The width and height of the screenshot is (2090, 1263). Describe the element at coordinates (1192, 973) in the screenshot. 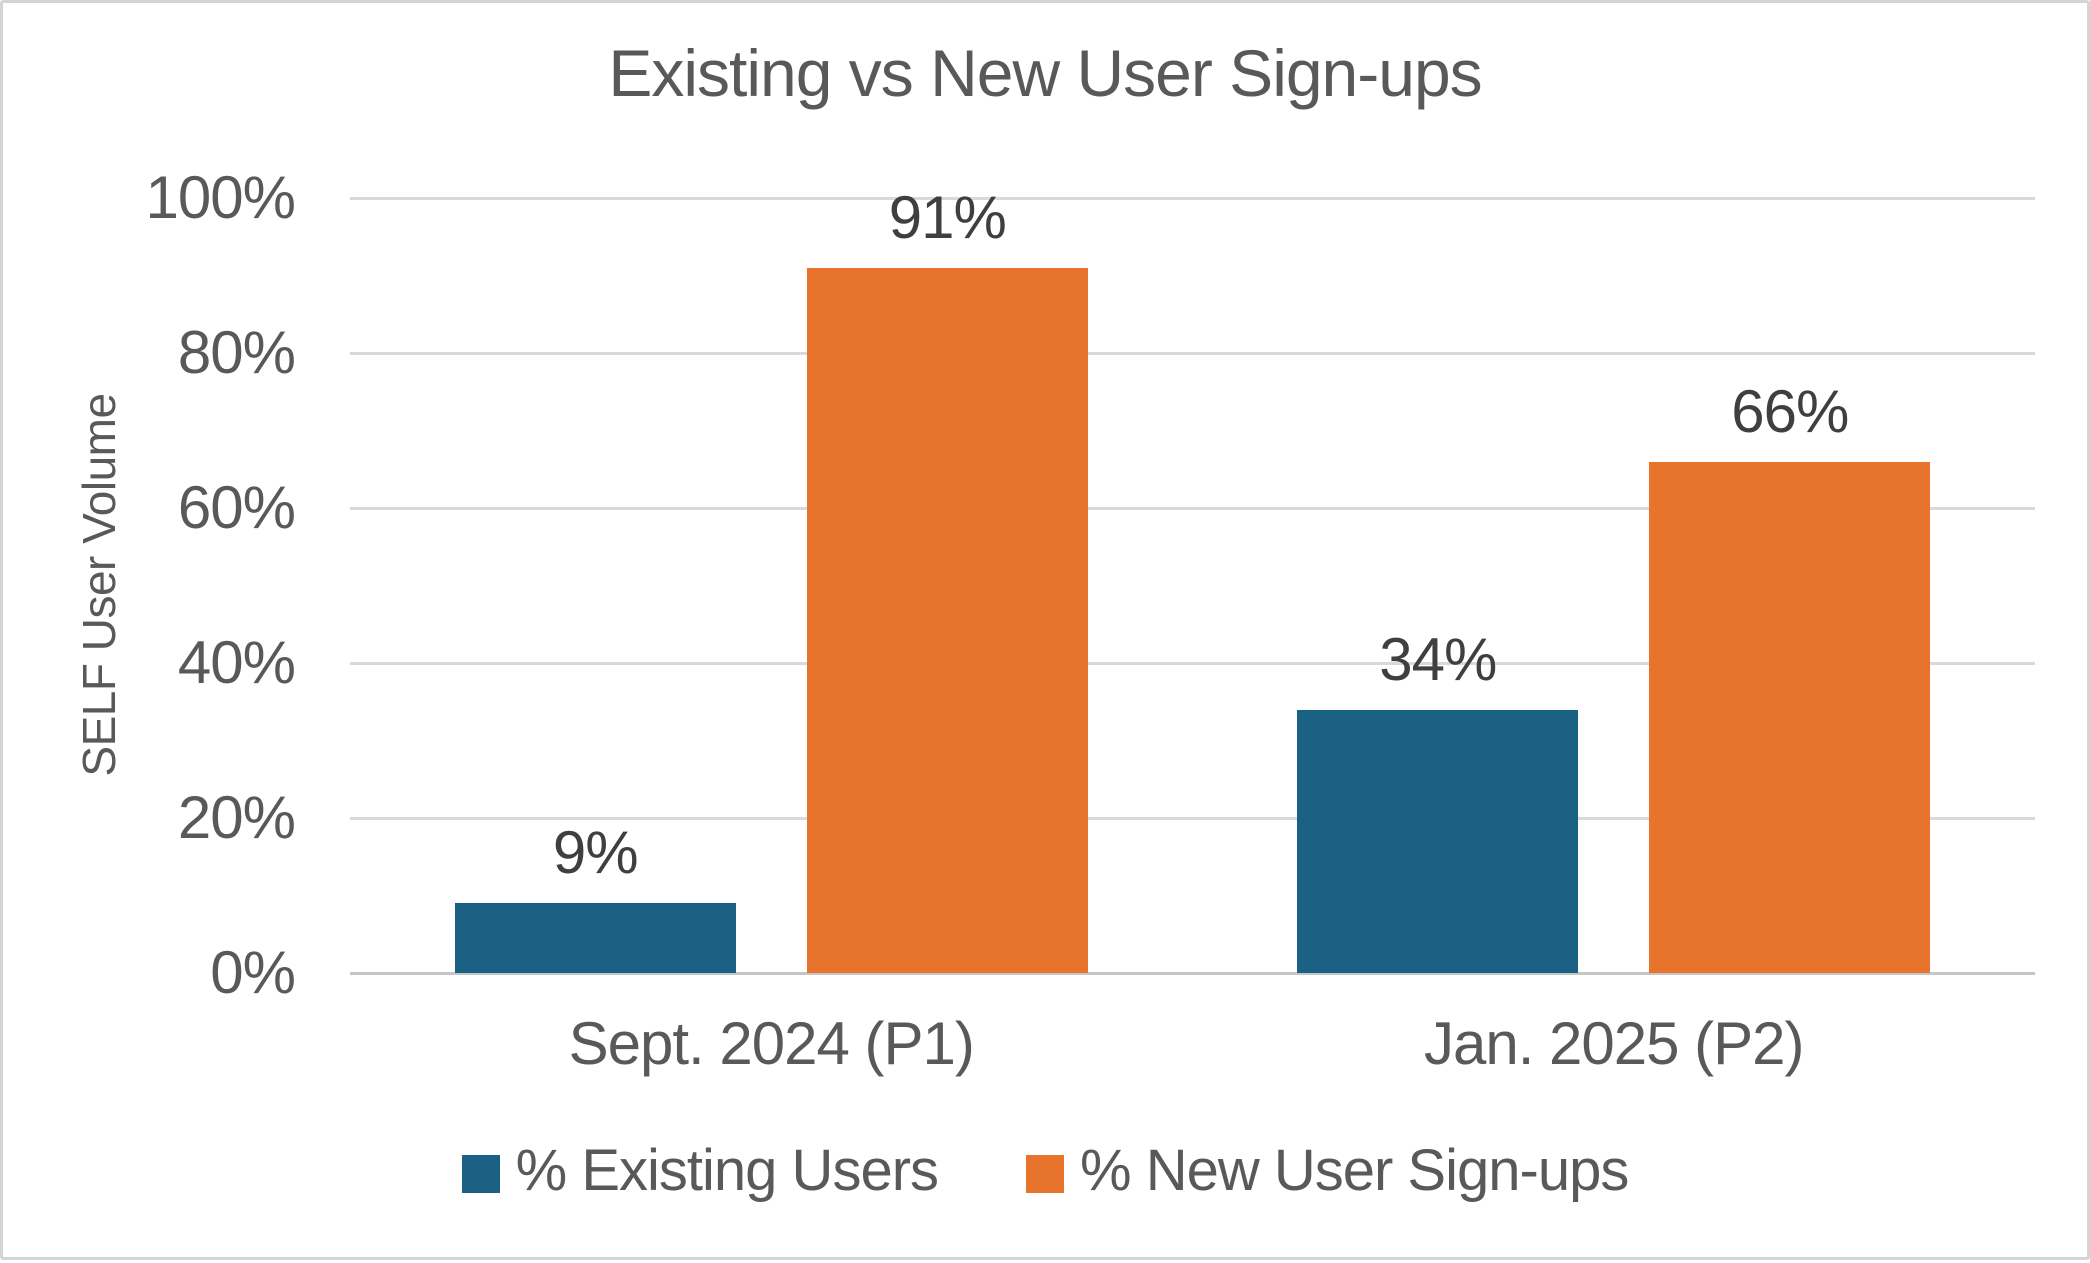

I see `gridline-0%` at that location.